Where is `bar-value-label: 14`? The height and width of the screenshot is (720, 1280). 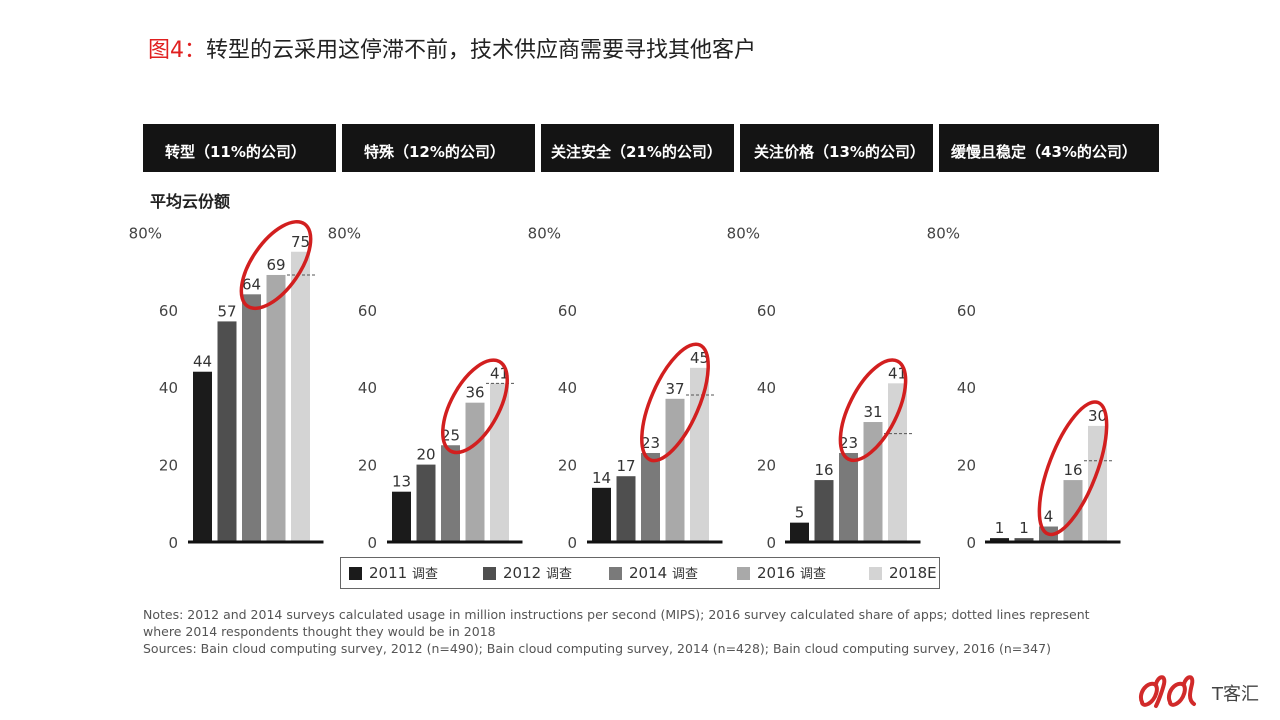 bar-value-label: 14 is located at coordinates (601, 478).